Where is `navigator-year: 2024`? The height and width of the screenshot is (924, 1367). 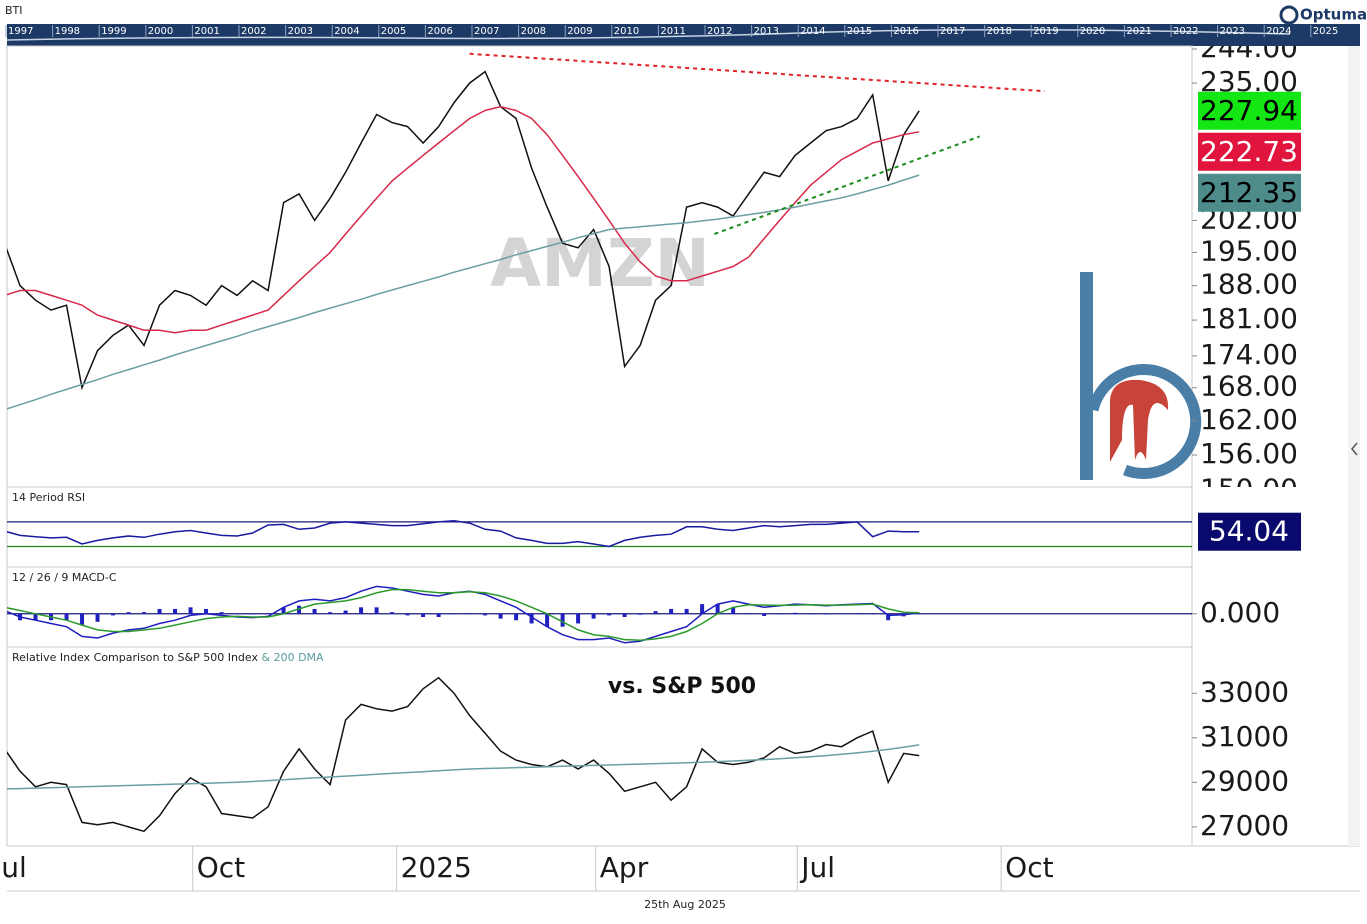
navigator-year: 2024 is located at coordinates (1278, 31).